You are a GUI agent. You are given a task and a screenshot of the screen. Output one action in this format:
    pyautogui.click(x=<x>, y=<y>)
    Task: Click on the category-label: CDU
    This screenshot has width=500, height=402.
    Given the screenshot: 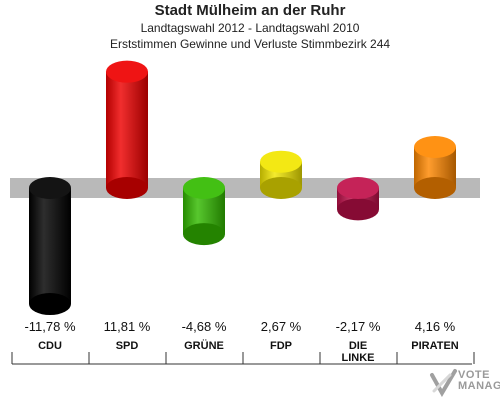 What is the action you would take?
    pyautogui.click(x=50, y=346)
    